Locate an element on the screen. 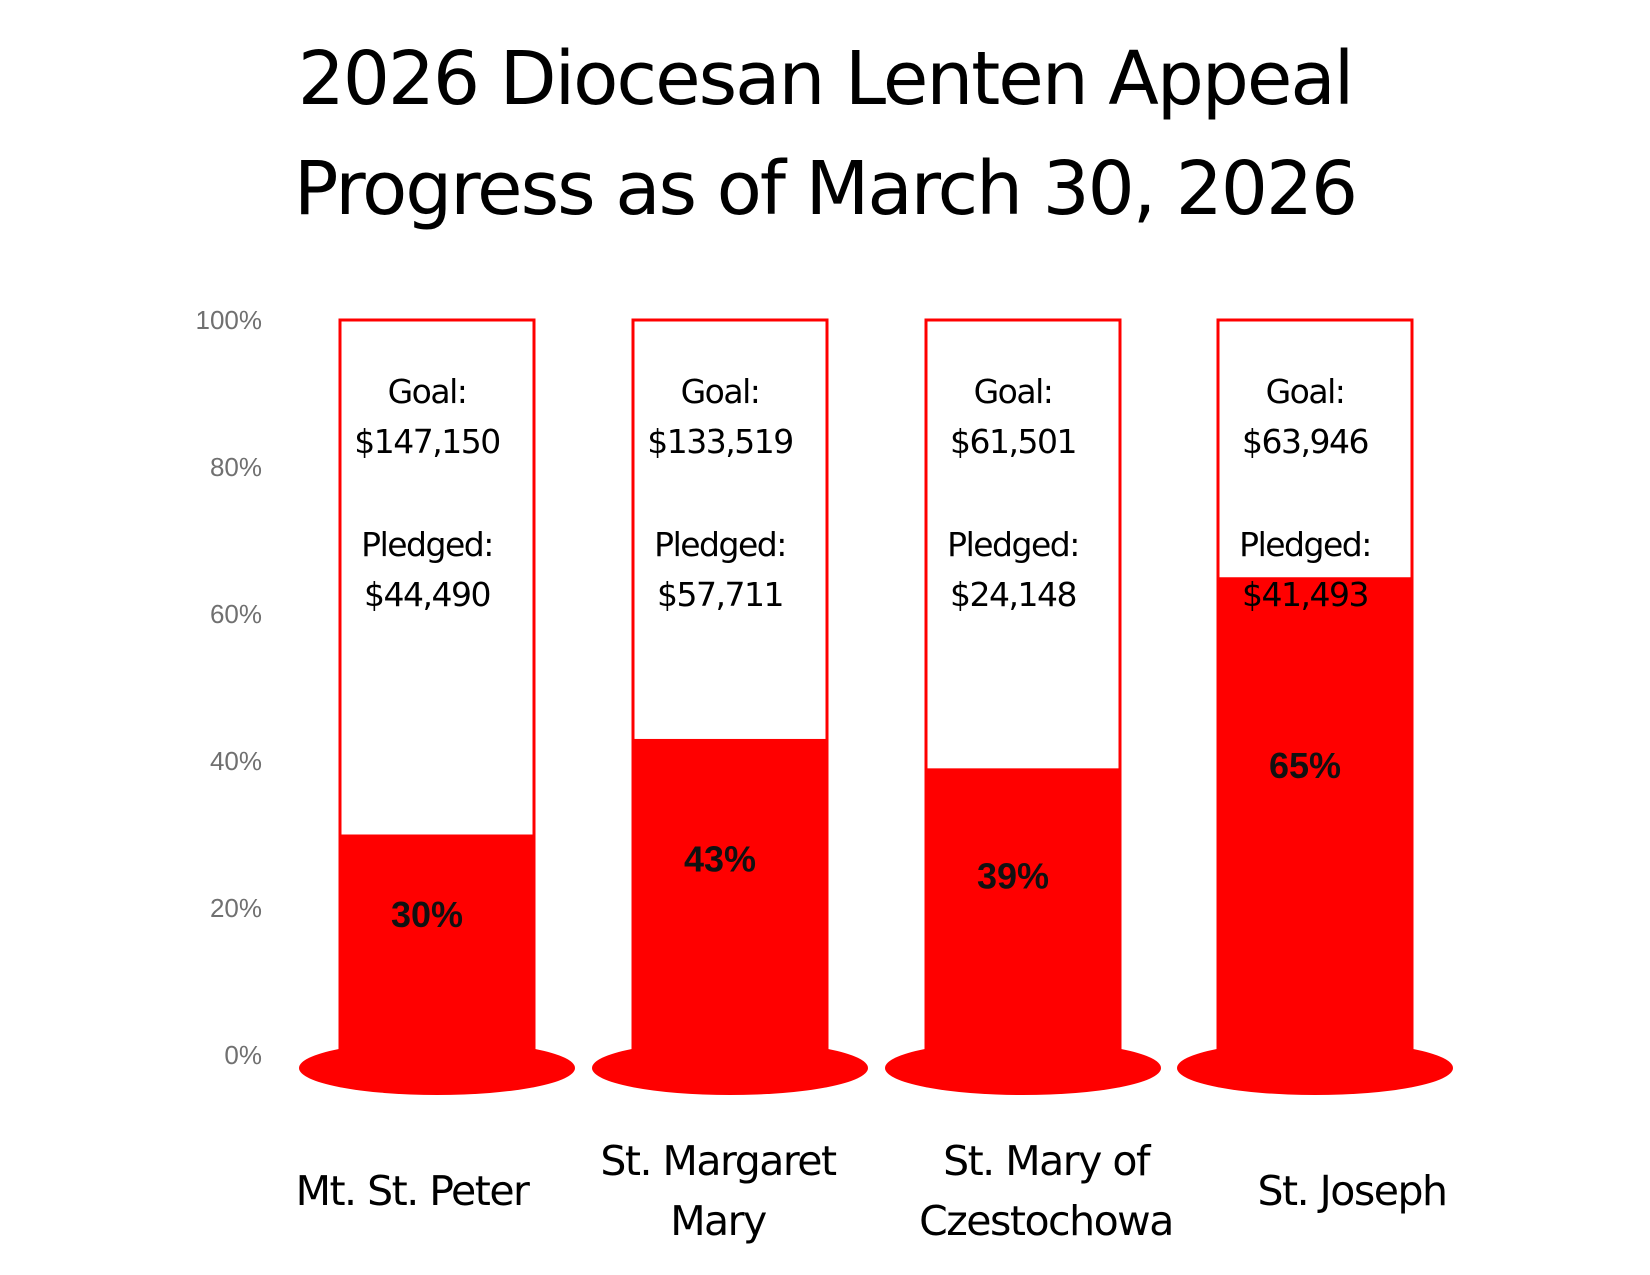 This screenshot has height=1275, width=1650. y-tick-label: 60% is located at coordinates (236, 614).